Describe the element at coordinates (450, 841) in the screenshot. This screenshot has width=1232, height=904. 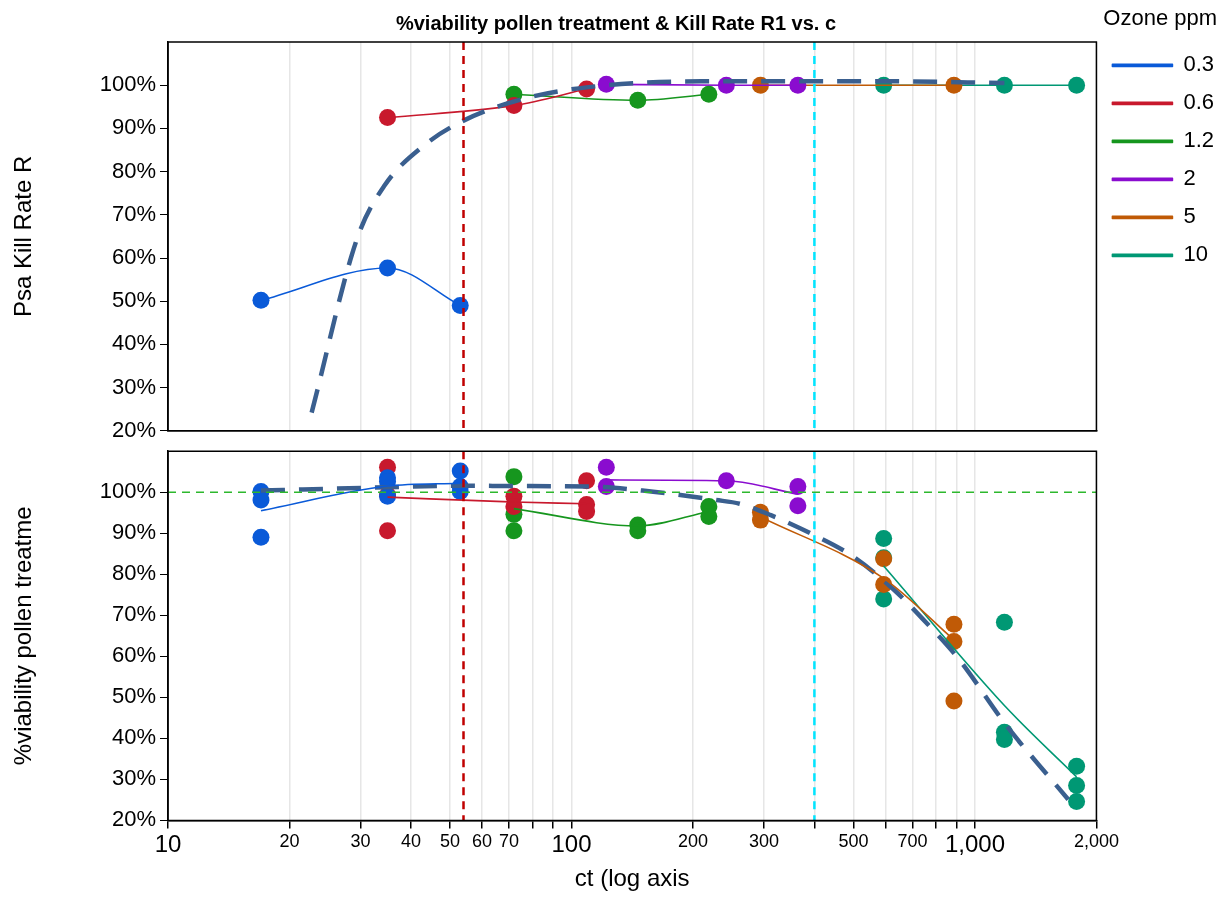
I see `x-tick-label: 50` at that location.